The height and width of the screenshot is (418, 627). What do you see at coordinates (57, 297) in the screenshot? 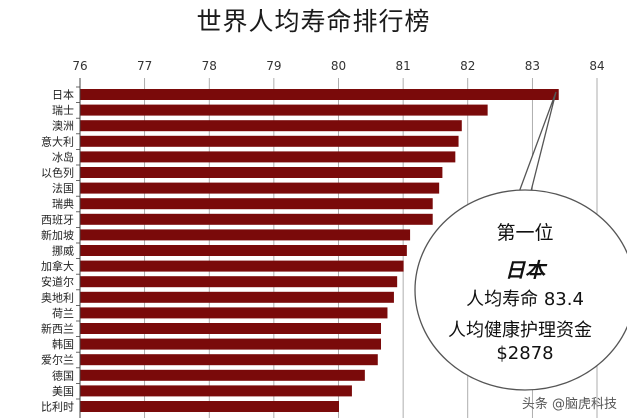
I see `category-label: 奥地利` at bounding box center [57, 297].